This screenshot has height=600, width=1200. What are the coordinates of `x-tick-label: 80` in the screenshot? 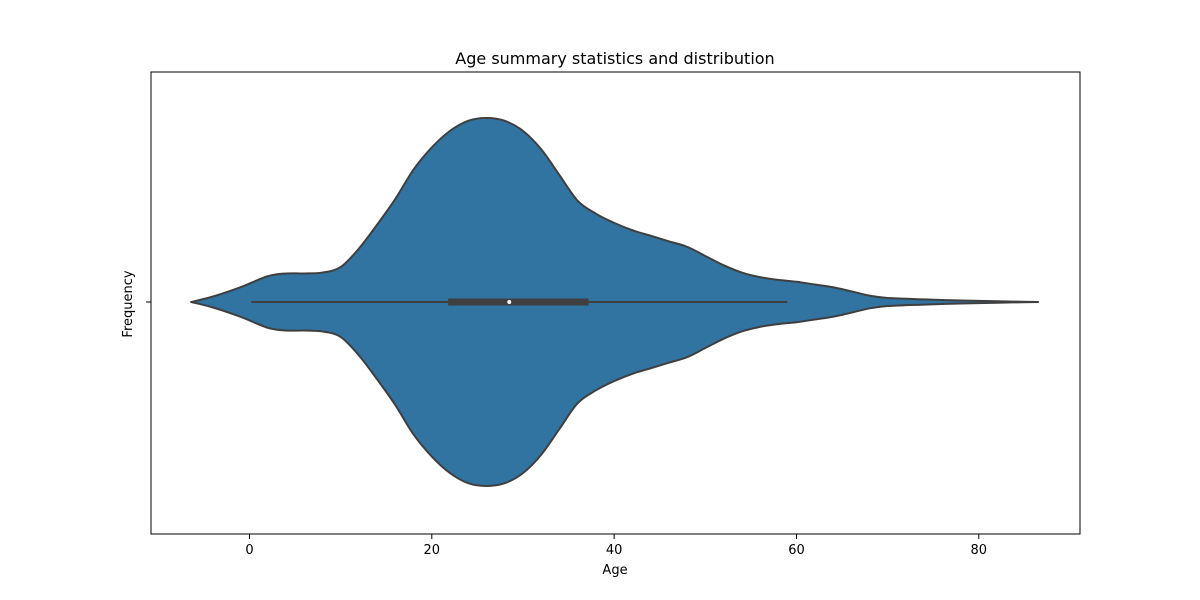 It's located at (979, 550).